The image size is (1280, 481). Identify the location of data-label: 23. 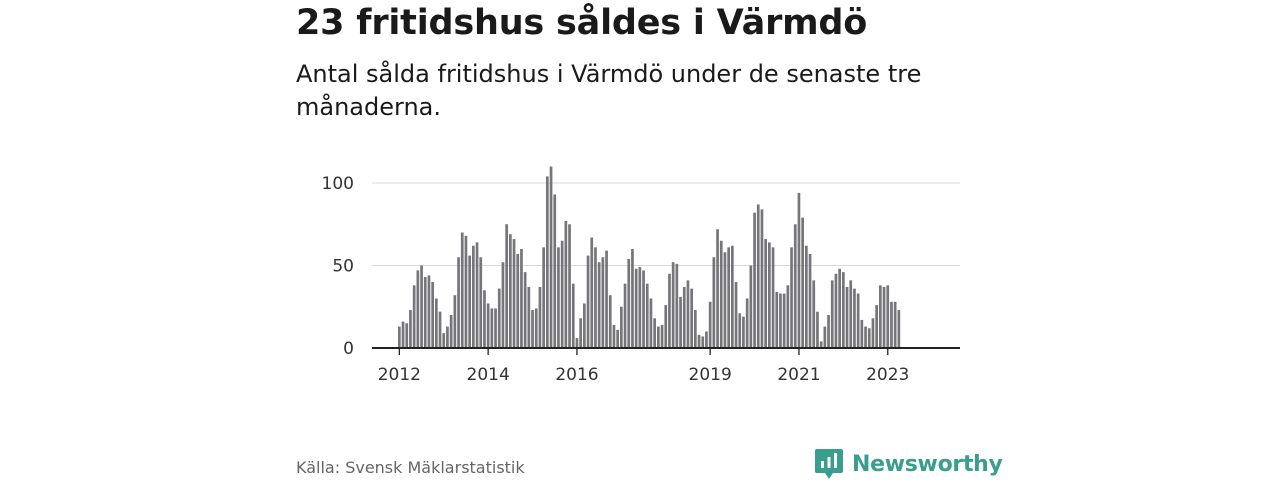
(914, 2).